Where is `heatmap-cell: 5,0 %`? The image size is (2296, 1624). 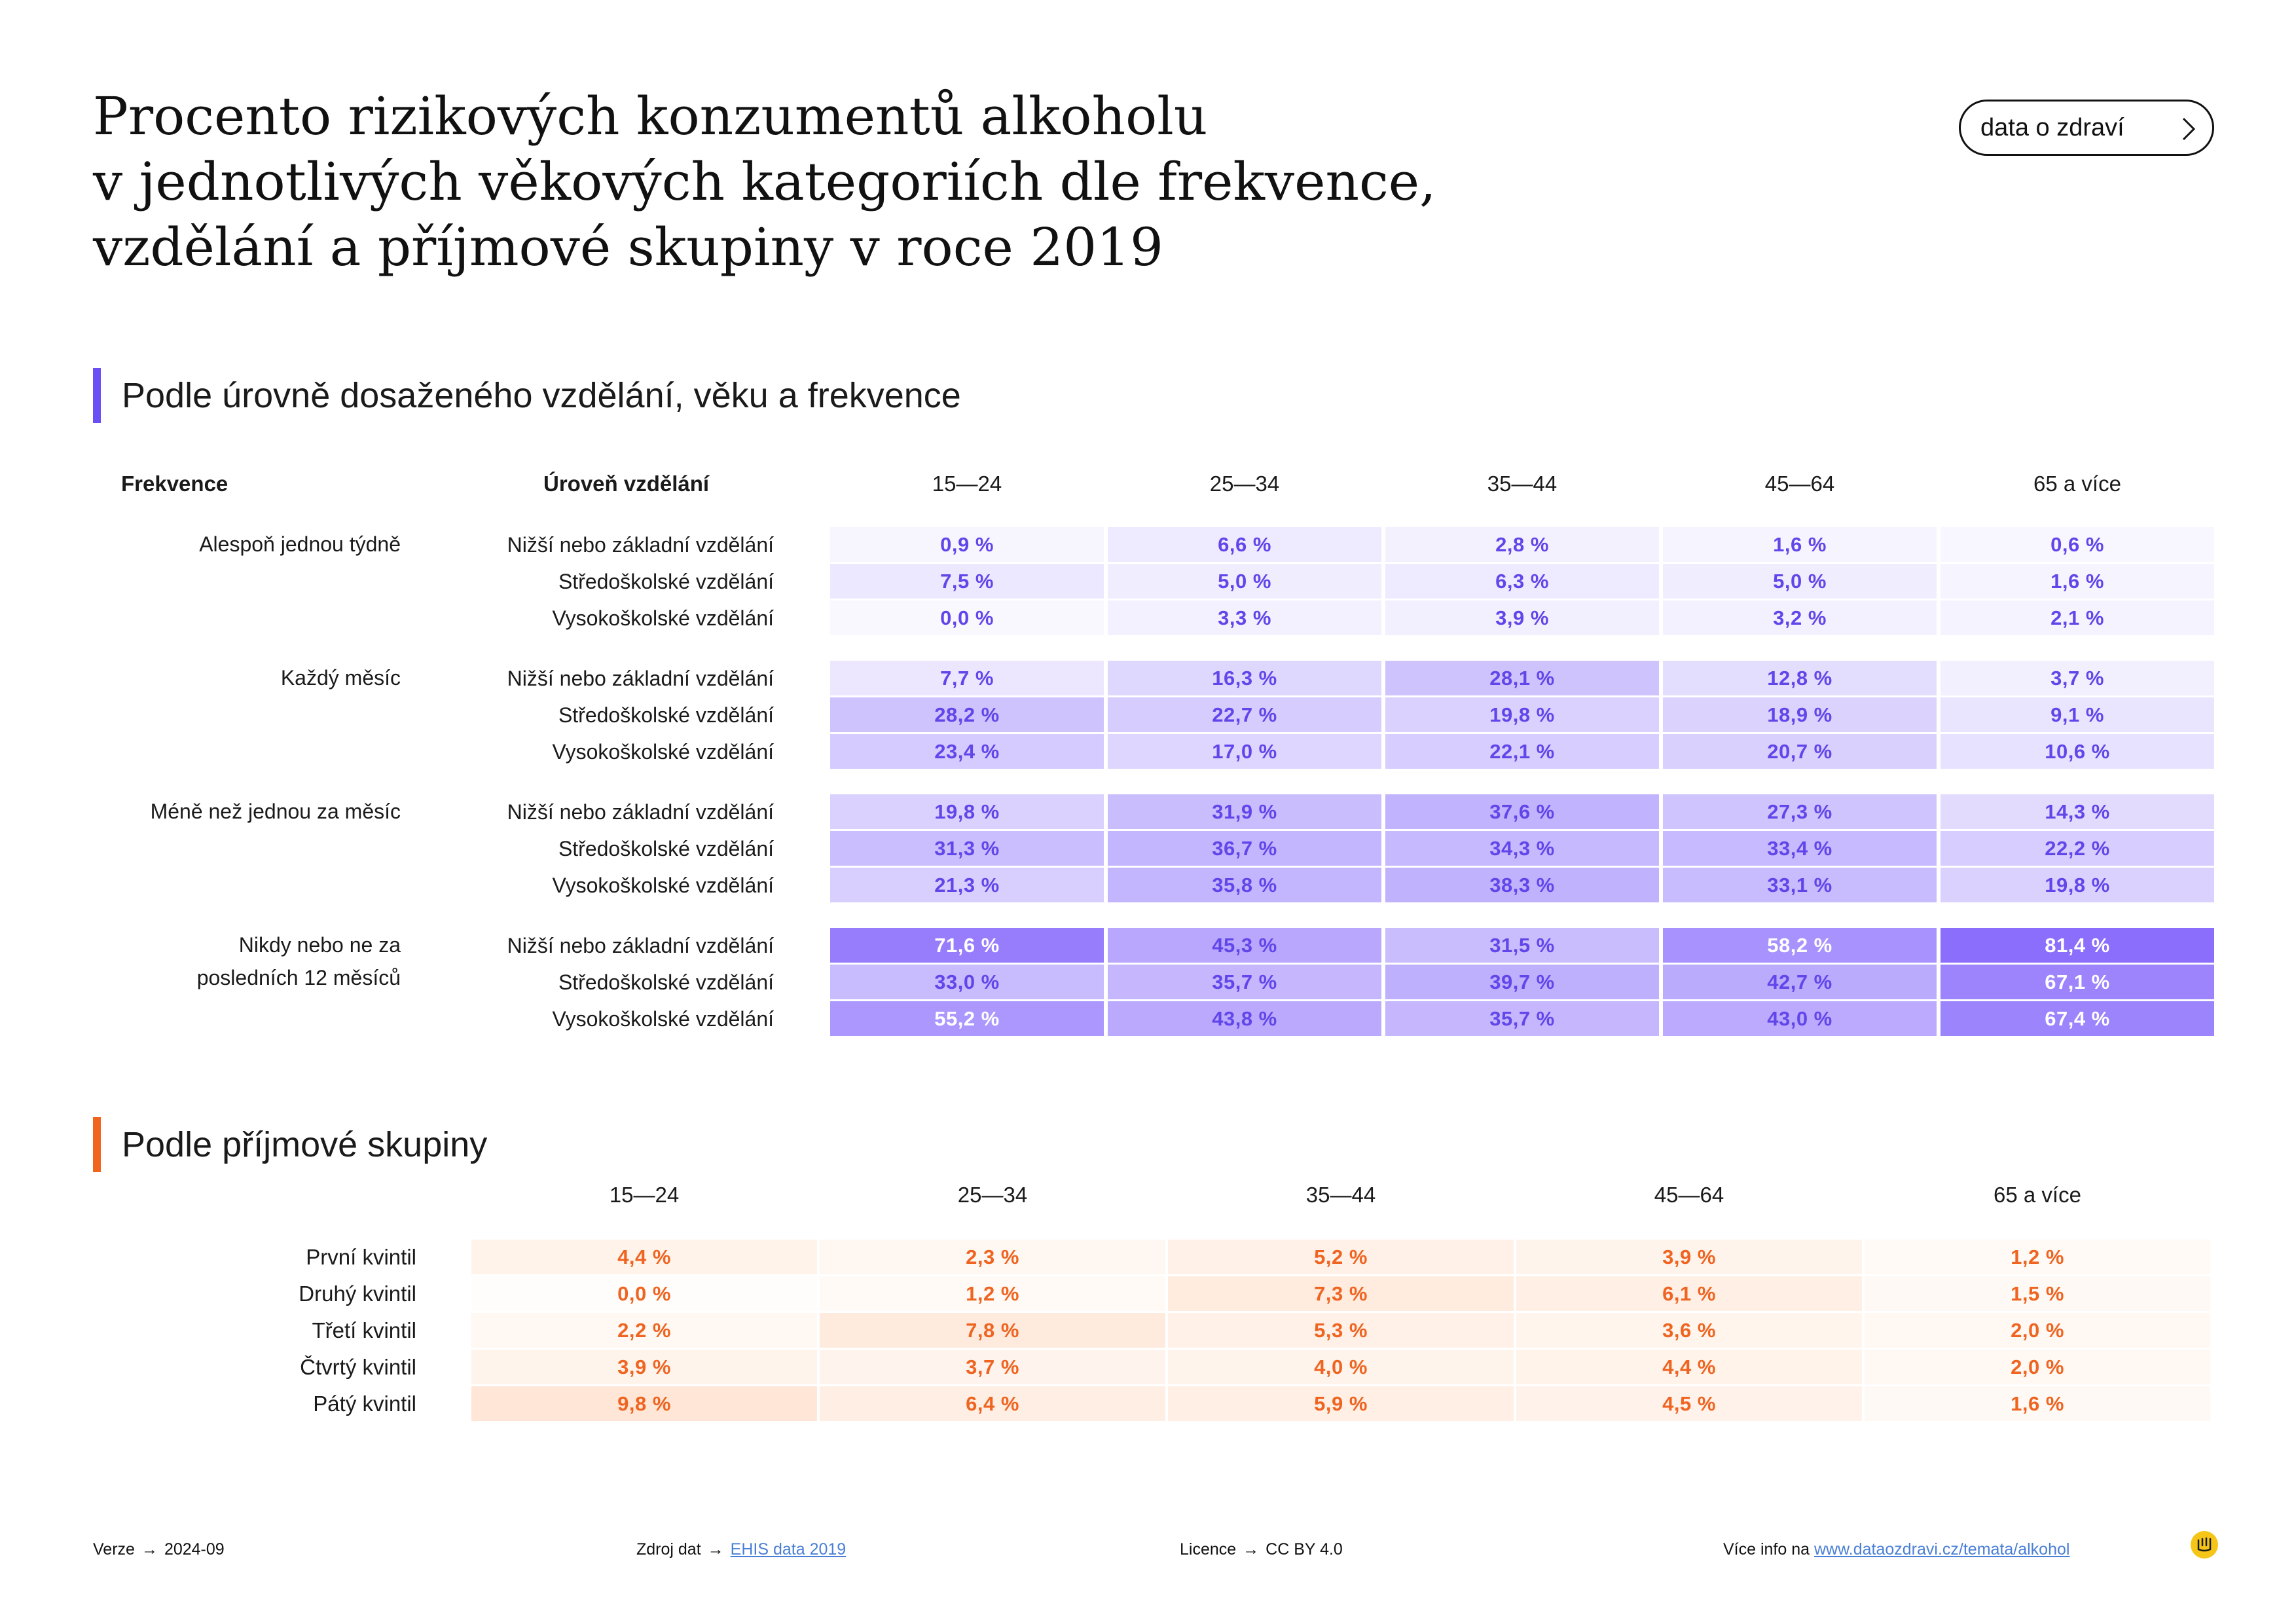
heatmap-cell: 5,0 % is located at coordinates (1800, 581).